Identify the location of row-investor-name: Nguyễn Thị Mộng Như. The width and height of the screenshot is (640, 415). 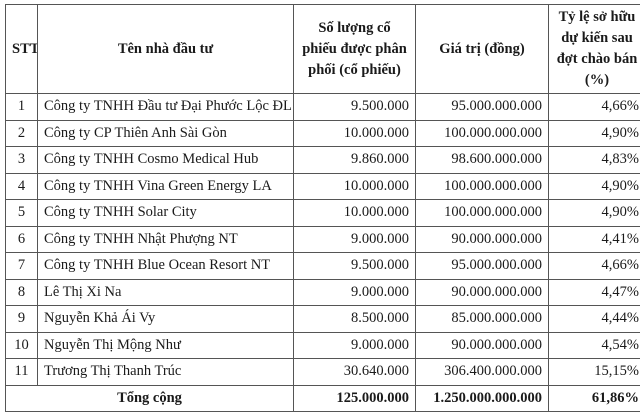
(165, 345).